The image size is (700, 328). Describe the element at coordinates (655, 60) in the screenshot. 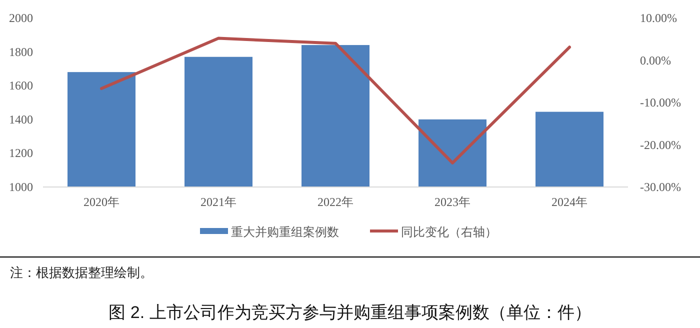

I see `y2-tick-label: 0.00%` at that location.